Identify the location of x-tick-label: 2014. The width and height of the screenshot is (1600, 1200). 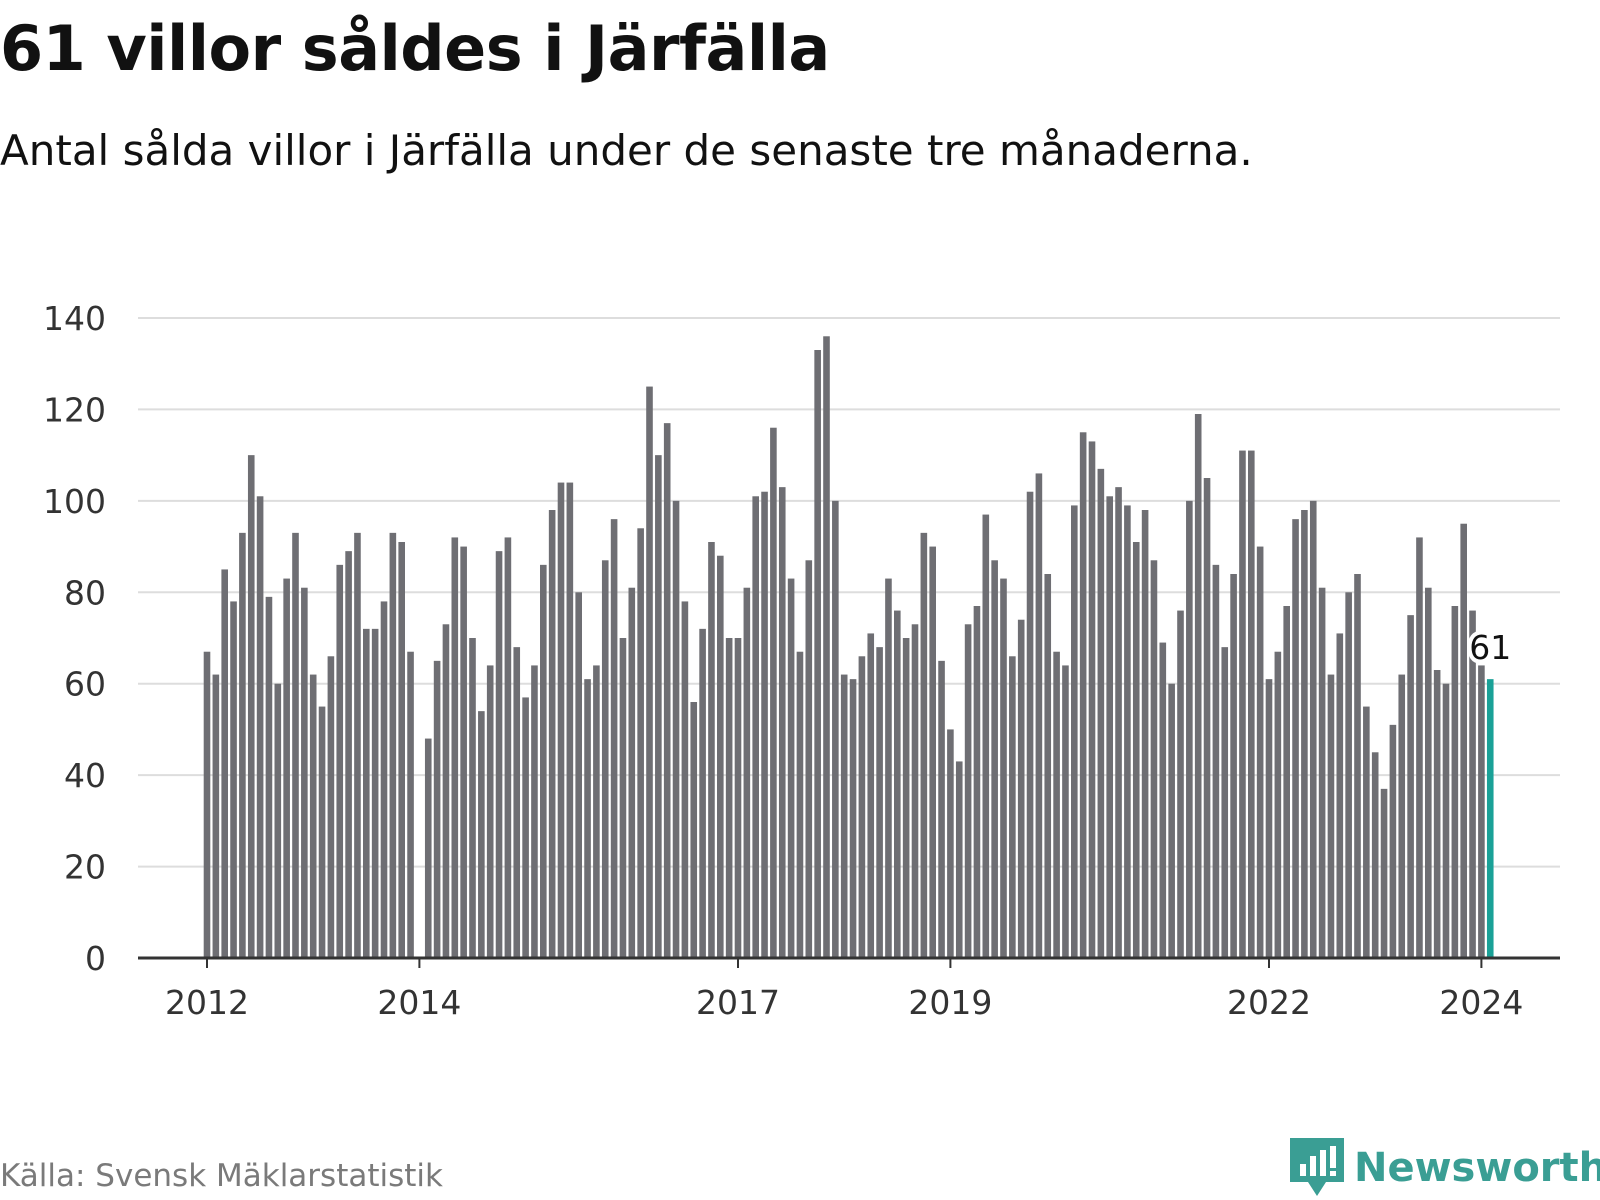
(419, 1002).